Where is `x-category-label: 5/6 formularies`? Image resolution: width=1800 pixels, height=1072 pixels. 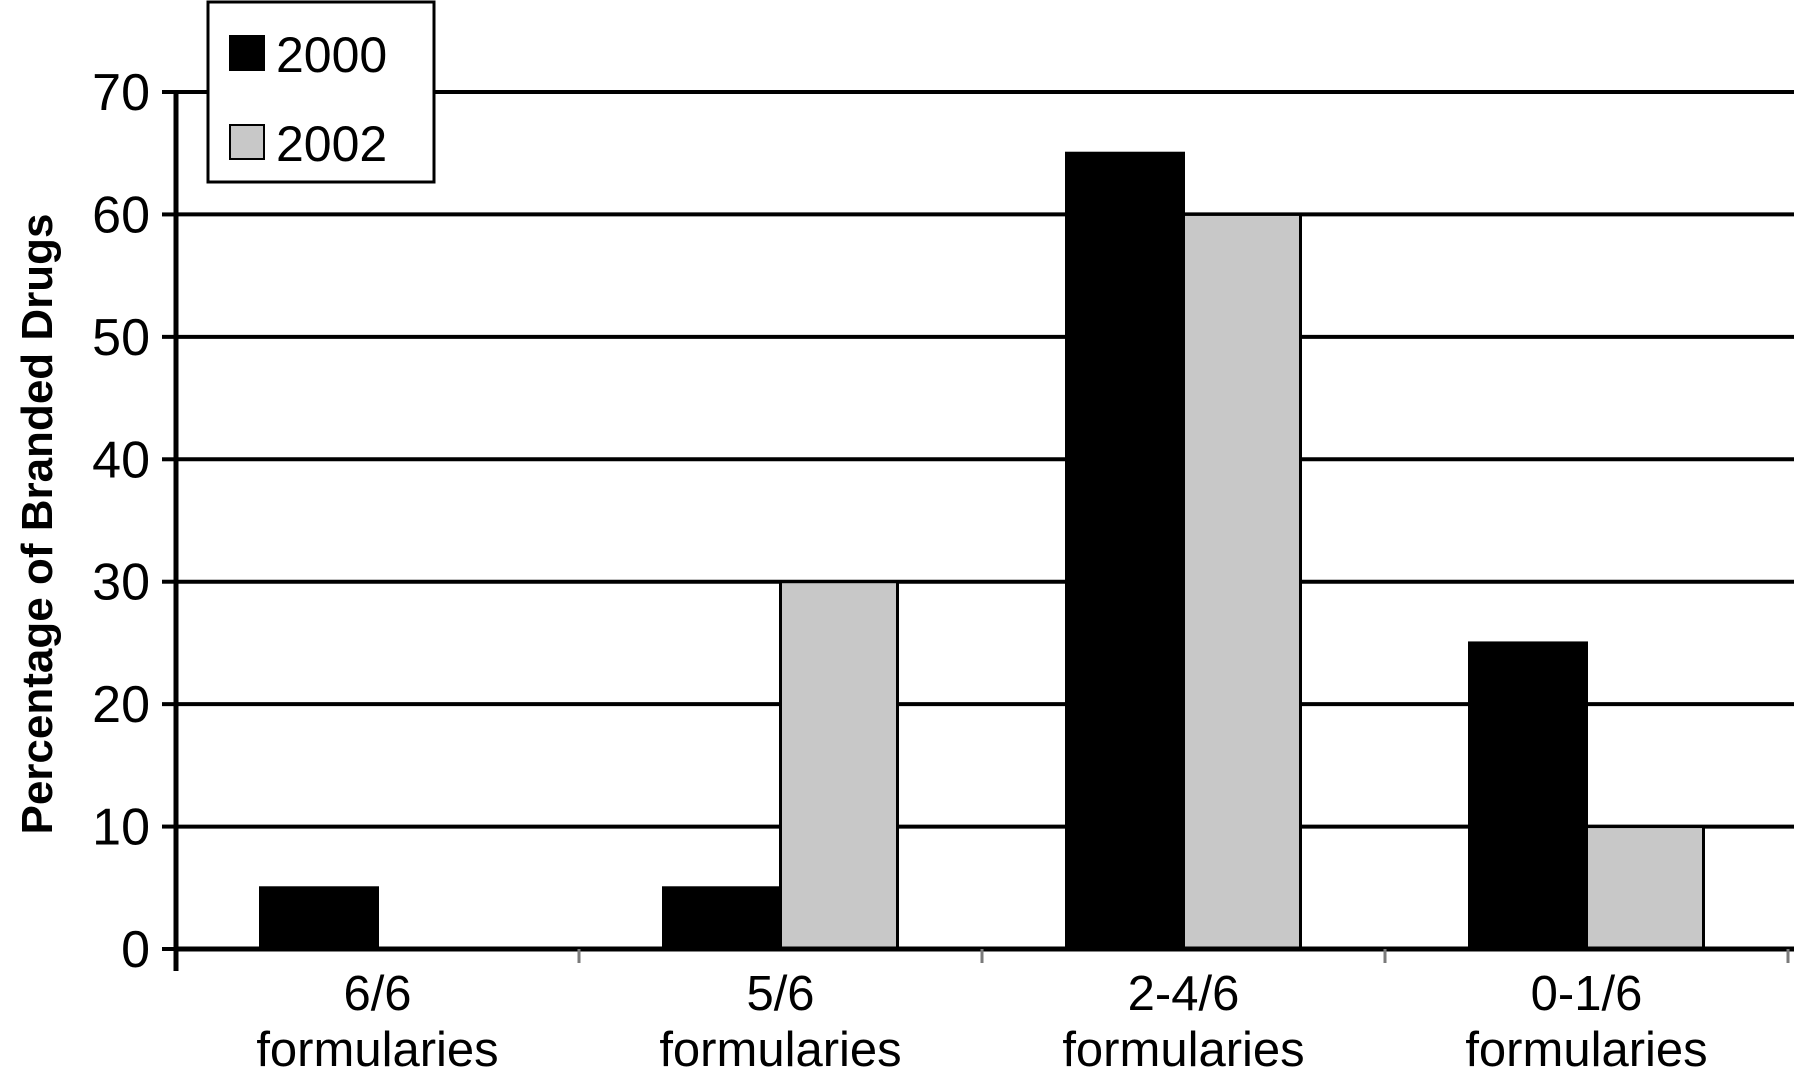
x-category-label: 5/6 formularies is located at coordinates (780, 1019).